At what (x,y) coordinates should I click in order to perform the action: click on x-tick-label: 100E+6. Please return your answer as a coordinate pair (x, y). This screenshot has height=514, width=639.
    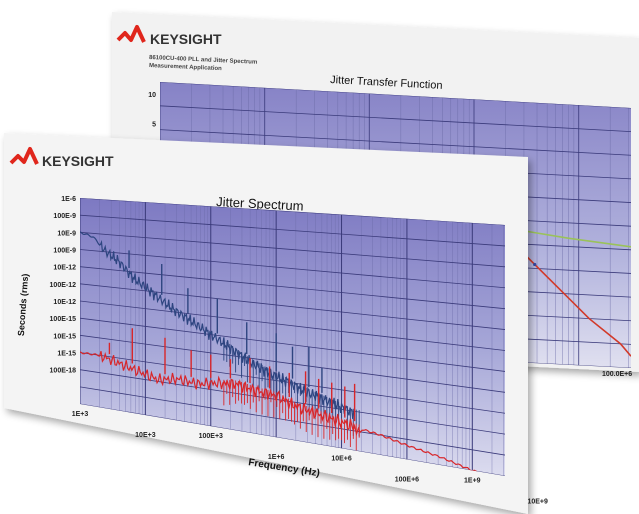
    Looking at the image, I should click on (407, 479).